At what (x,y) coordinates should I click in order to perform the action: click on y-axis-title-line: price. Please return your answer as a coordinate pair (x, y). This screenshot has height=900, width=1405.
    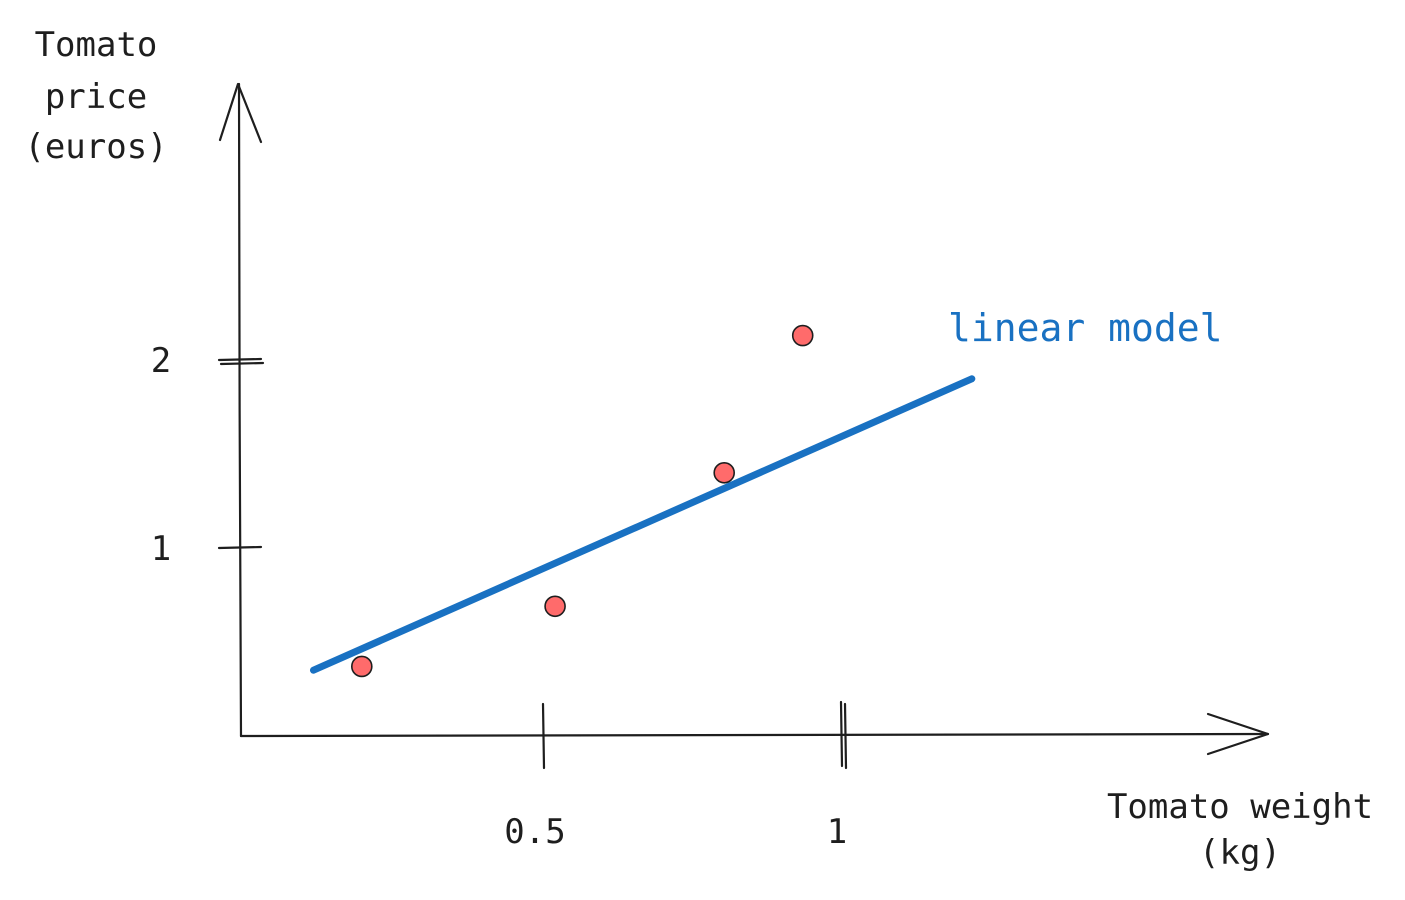
    Looking at the image, I should click on (96, 97).